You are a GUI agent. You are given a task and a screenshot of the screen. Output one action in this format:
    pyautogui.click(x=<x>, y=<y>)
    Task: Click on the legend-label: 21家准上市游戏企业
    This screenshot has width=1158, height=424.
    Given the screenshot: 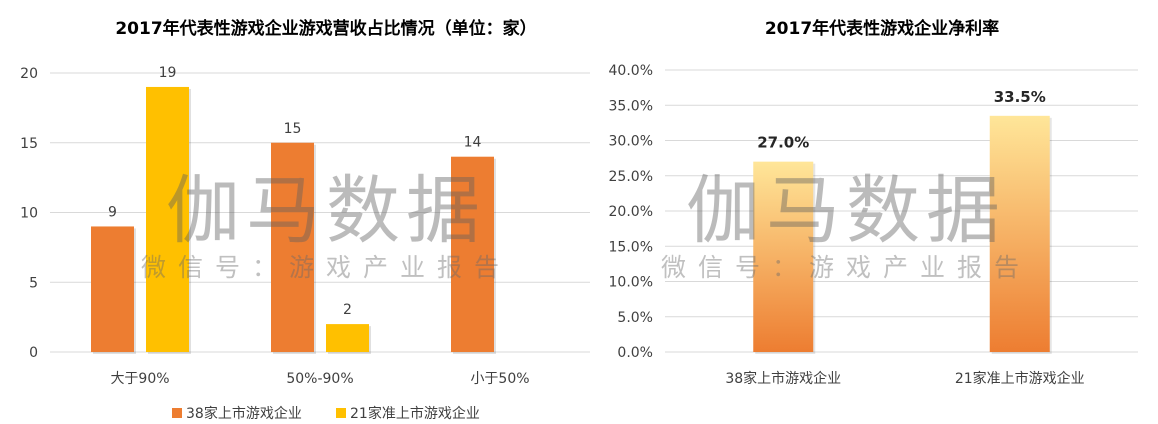 What is the action you would take?
    pyautogui.click(x=415, y=413)
    